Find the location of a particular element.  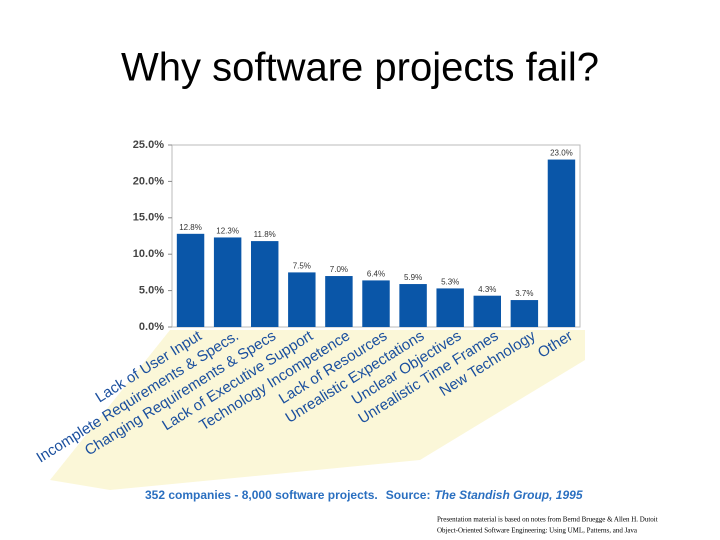

value-label: 6.4% is located at coordinates (376, 274).